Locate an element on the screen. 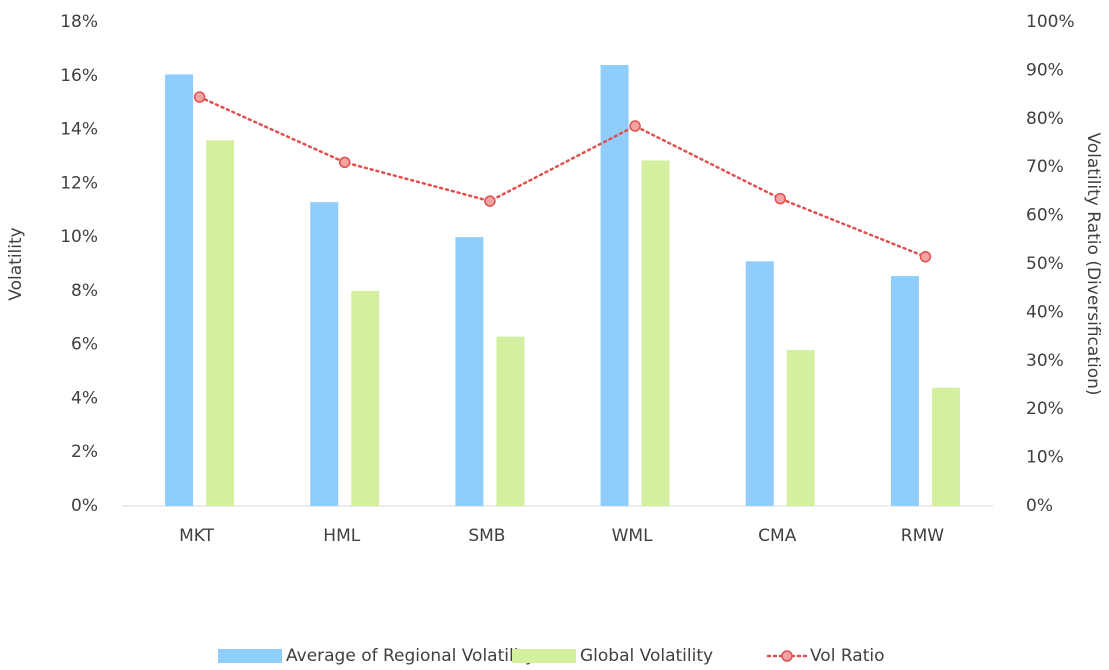 The width and height of the screenshot is (1109, 670). y-tick-label: 6% is located at coordinates (84, 345).